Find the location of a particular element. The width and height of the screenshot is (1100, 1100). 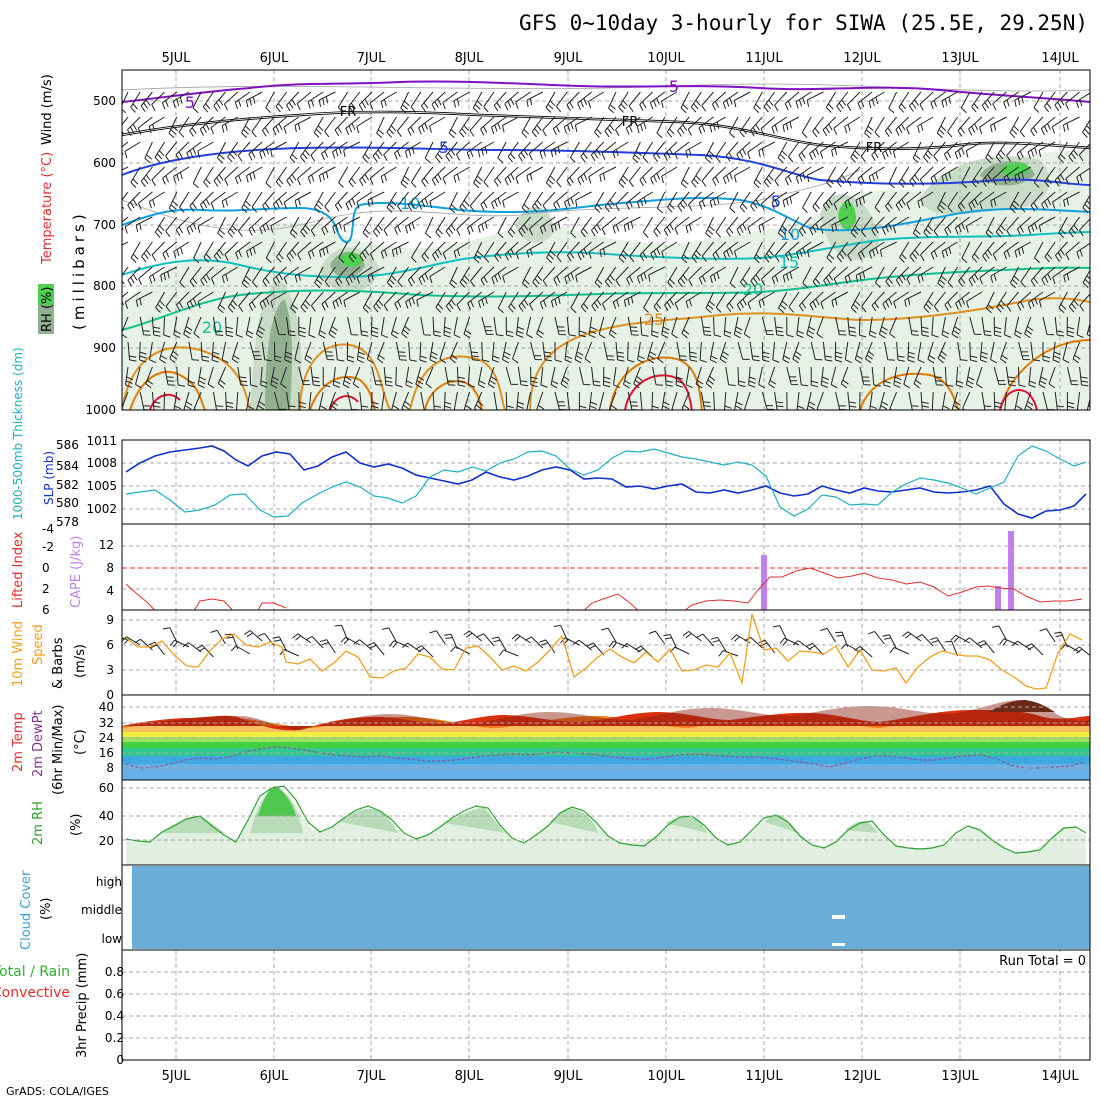

precip-tick: 0.8 is located at coordinates (114, 972).